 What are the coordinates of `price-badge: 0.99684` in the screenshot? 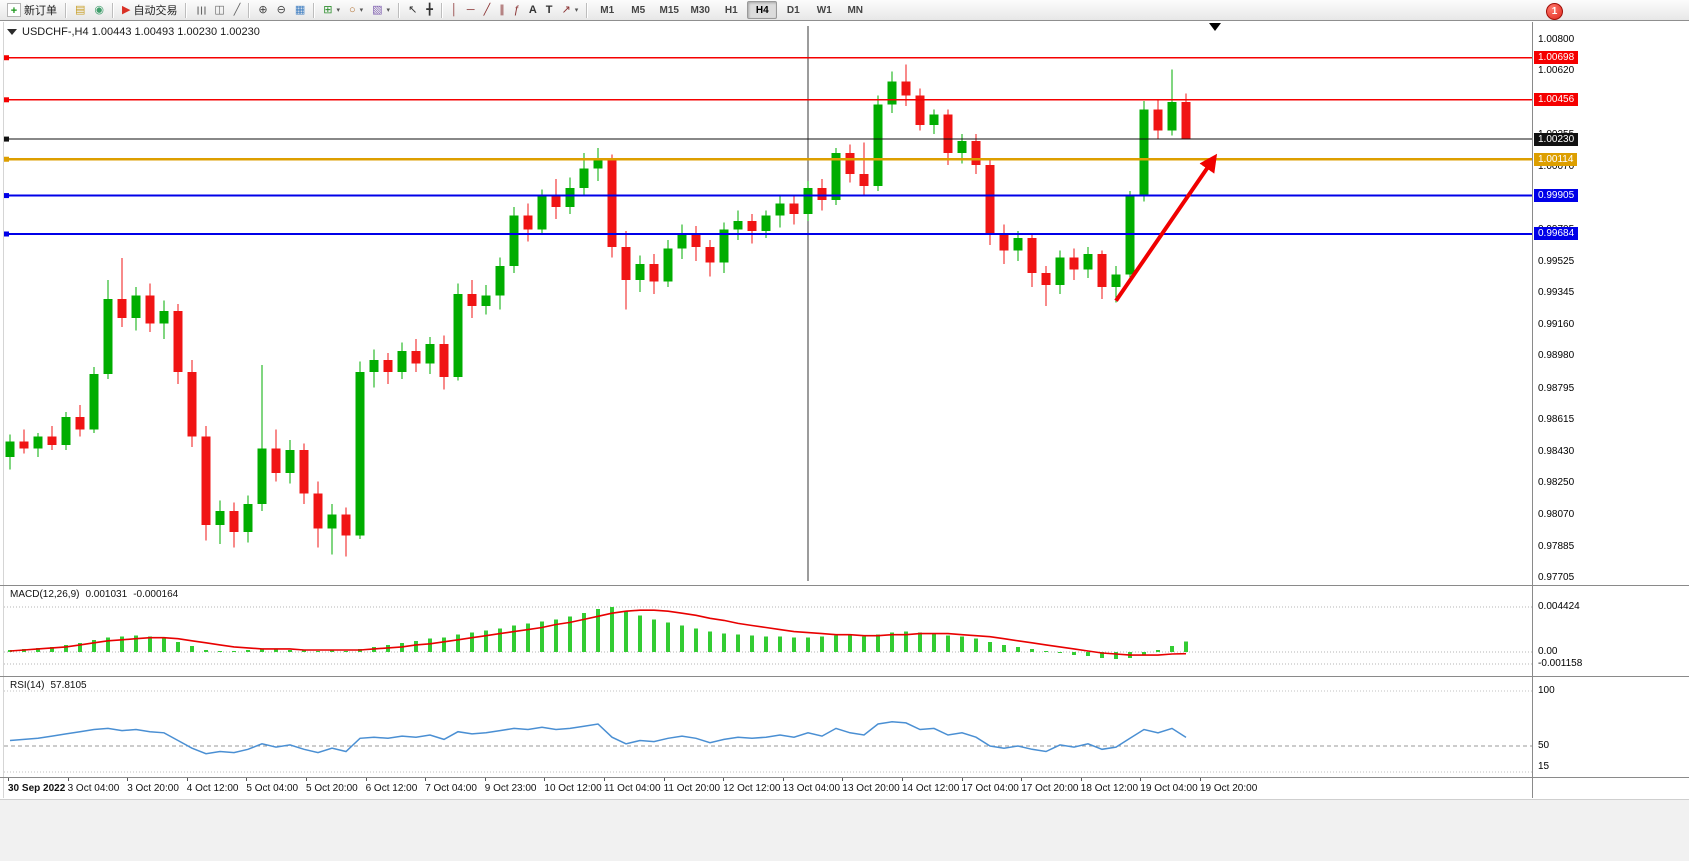 It's located at (1556, 234).